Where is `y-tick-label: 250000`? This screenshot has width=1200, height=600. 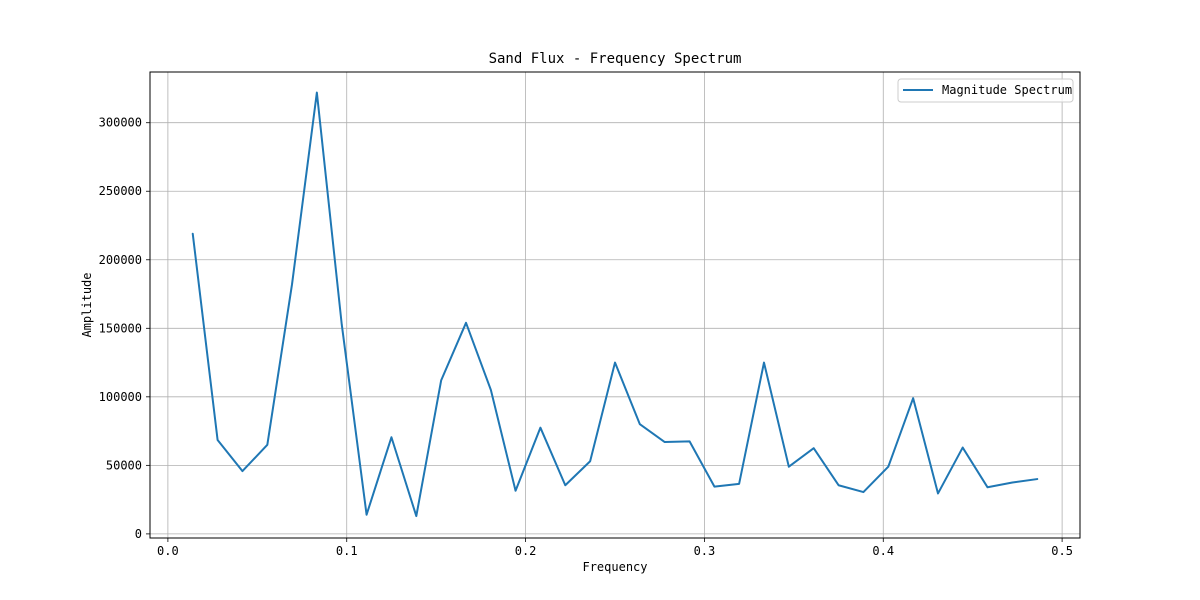
y-tick-label: 250000 is located at coordinates (120, 191).